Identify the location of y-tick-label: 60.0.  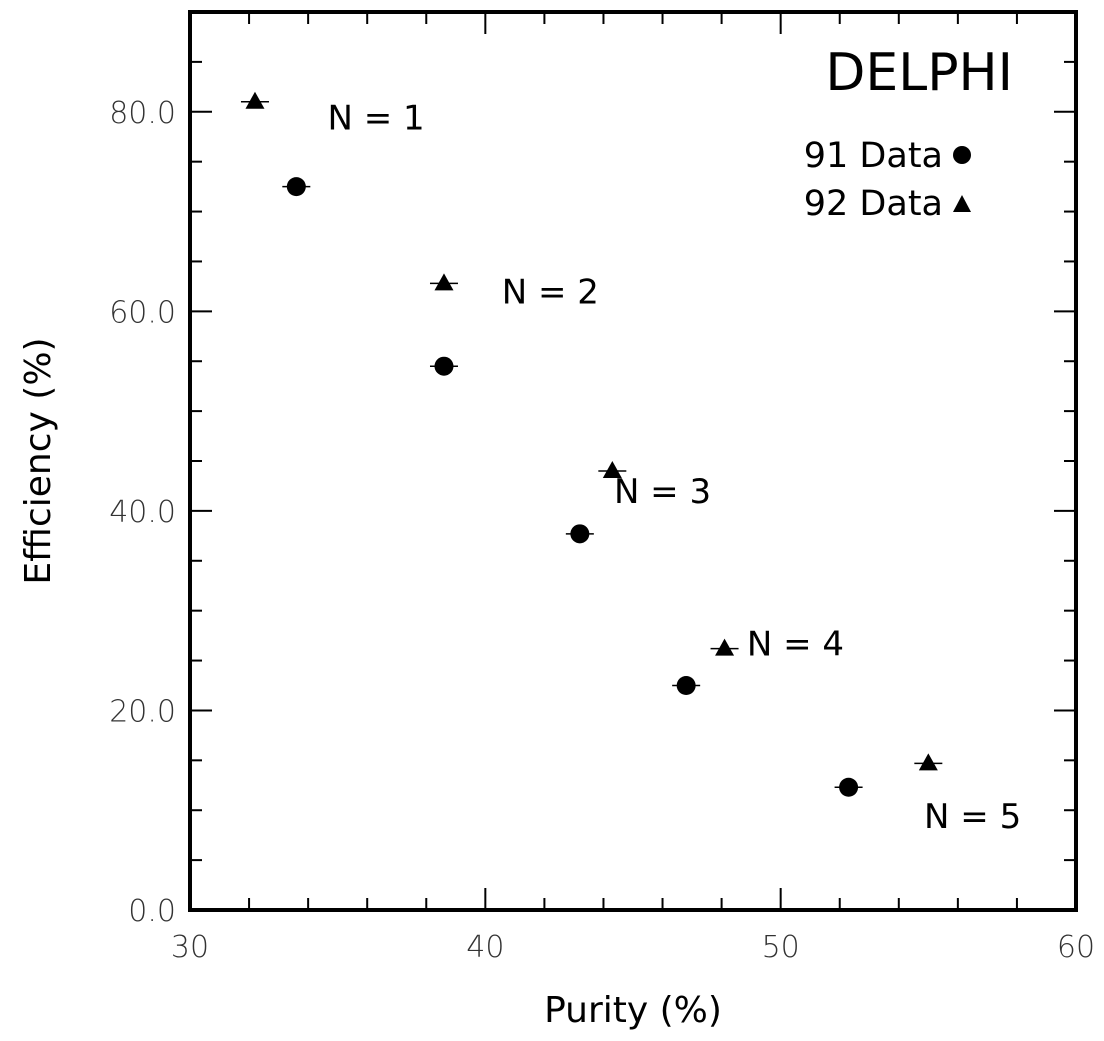
(142, 312).